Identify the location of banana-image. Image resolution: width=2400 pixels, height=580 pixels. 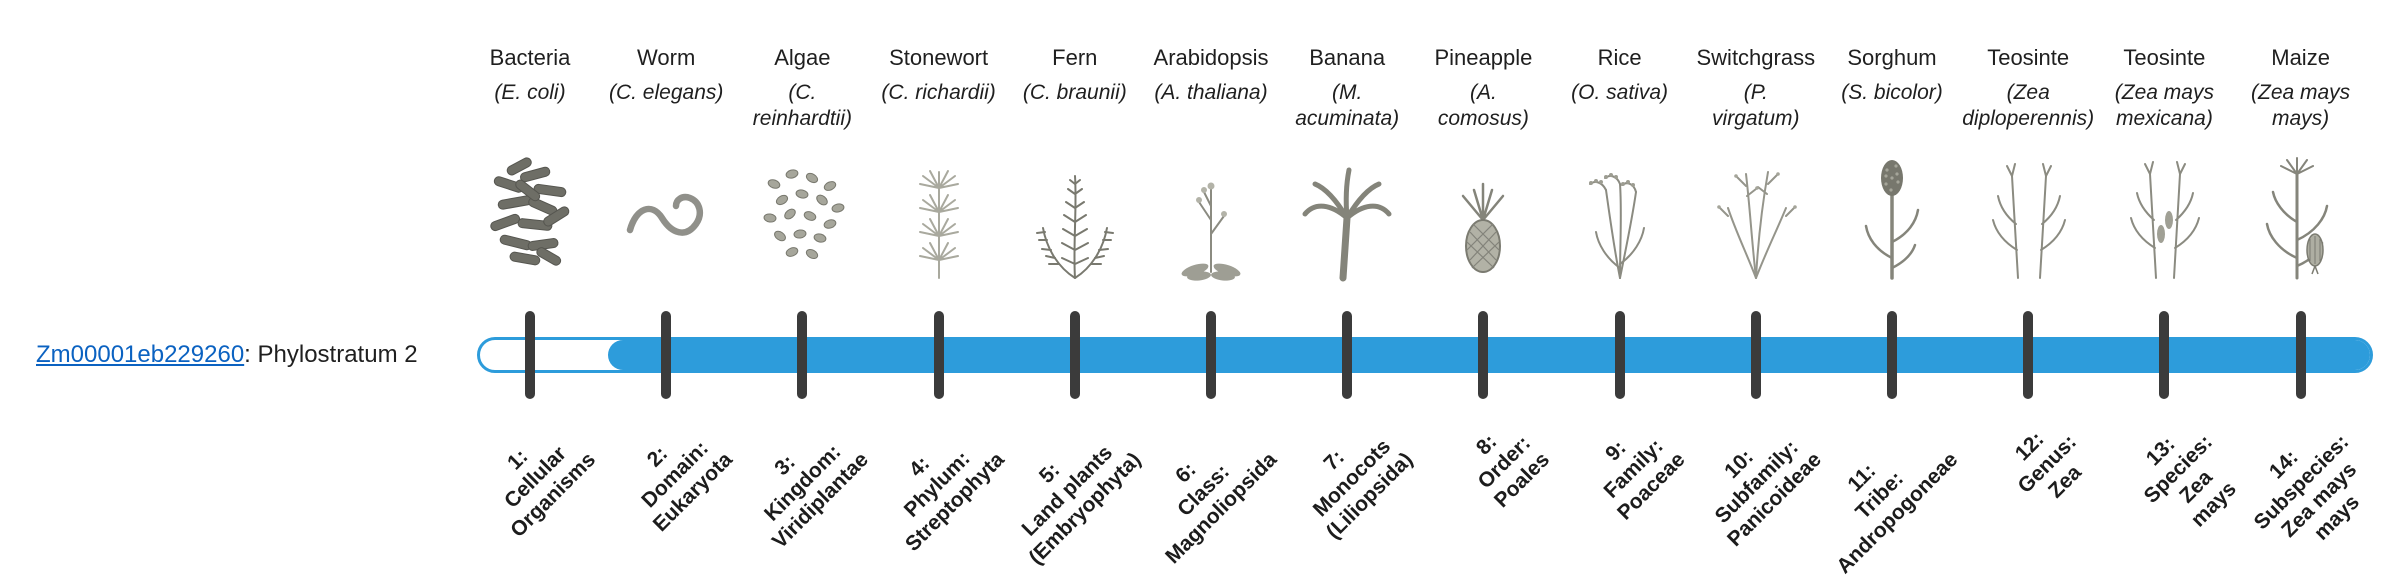
(1347, 211).